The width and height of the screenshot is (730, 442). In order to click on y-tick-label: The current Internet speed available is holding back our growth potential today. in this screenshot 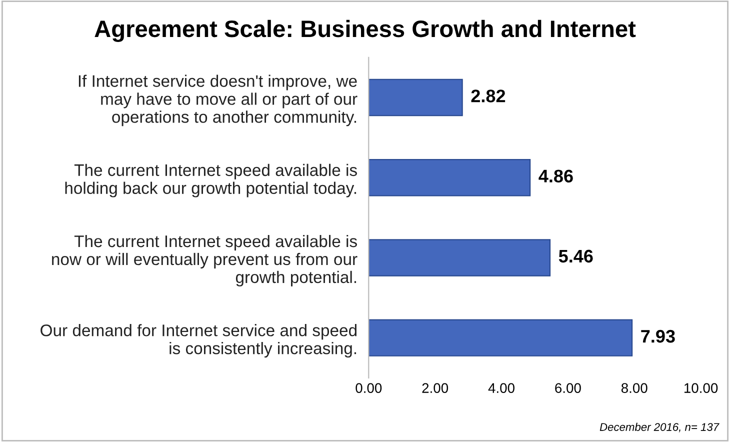, I will do `click(211, 181)`.